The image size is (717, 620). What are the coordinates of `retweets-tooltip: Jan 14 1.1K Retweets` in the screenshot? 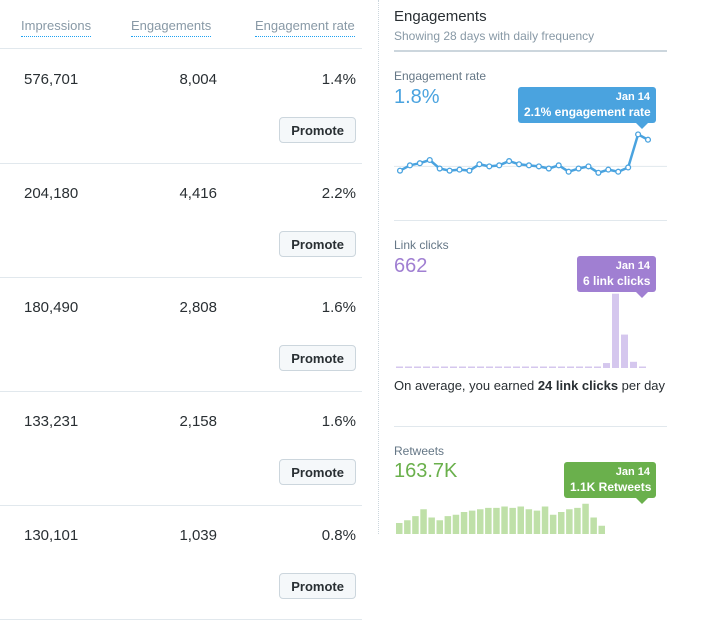 It's located at (610, 483).